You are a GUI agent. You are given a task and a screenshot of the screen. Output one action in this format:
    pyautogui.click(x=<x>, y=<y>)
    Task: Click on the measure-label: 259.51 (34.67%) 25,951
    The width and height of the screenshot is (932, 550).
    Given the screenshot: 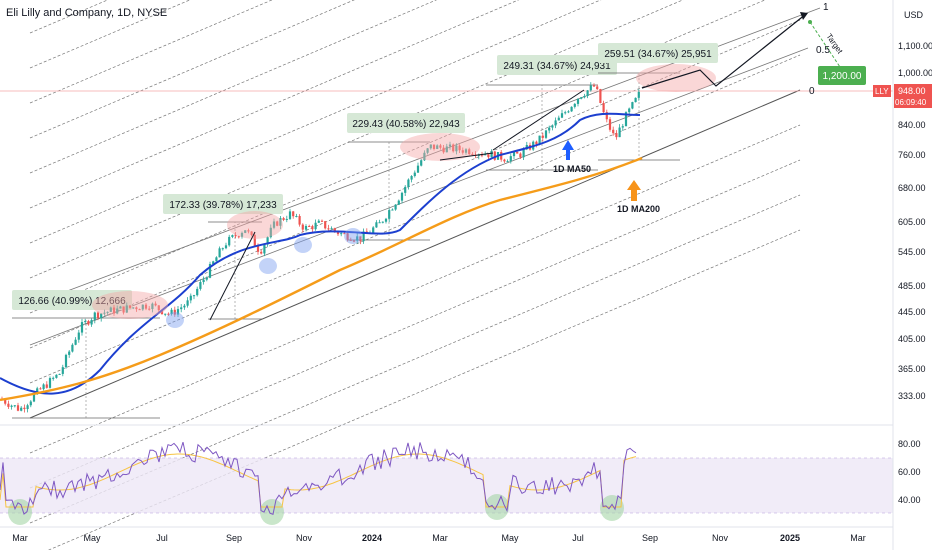 What is the action you would take?
    pyautogui.click(x=658, y=54)
    